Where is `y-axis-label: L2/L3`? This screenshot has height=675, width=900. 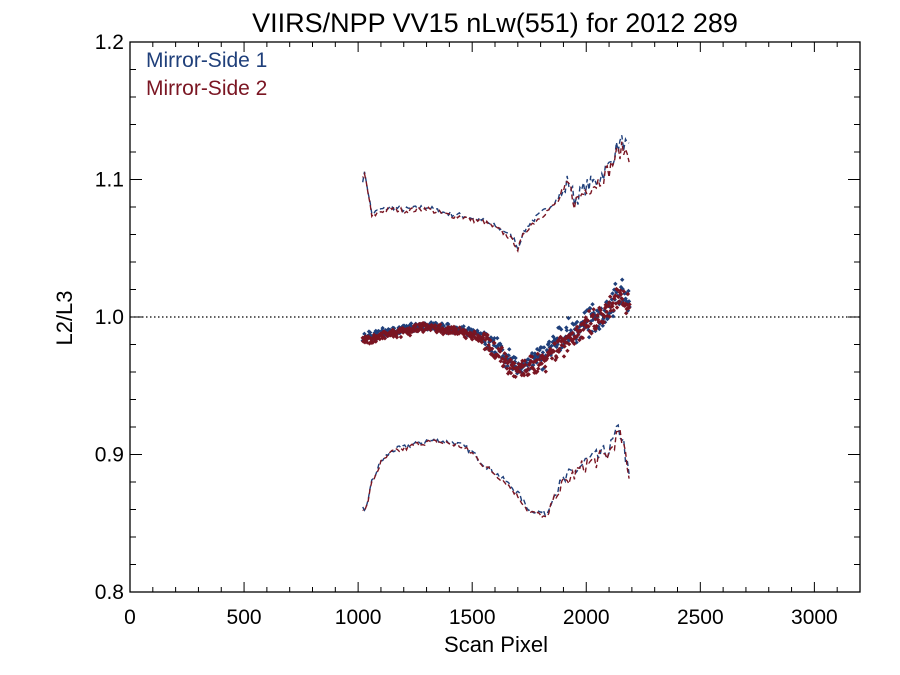
y-axis-label: L2/L3 is located at coordinates (64, 317).